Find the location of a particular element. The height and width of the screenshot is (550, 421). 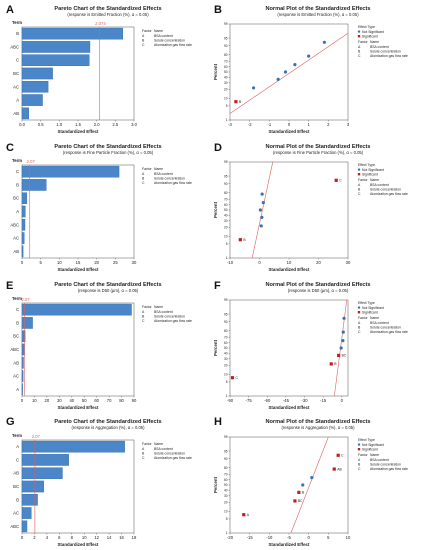

chart-subtitle: (response is Aggregation (%), α = 0.05) is located at coordinates (108, 427).